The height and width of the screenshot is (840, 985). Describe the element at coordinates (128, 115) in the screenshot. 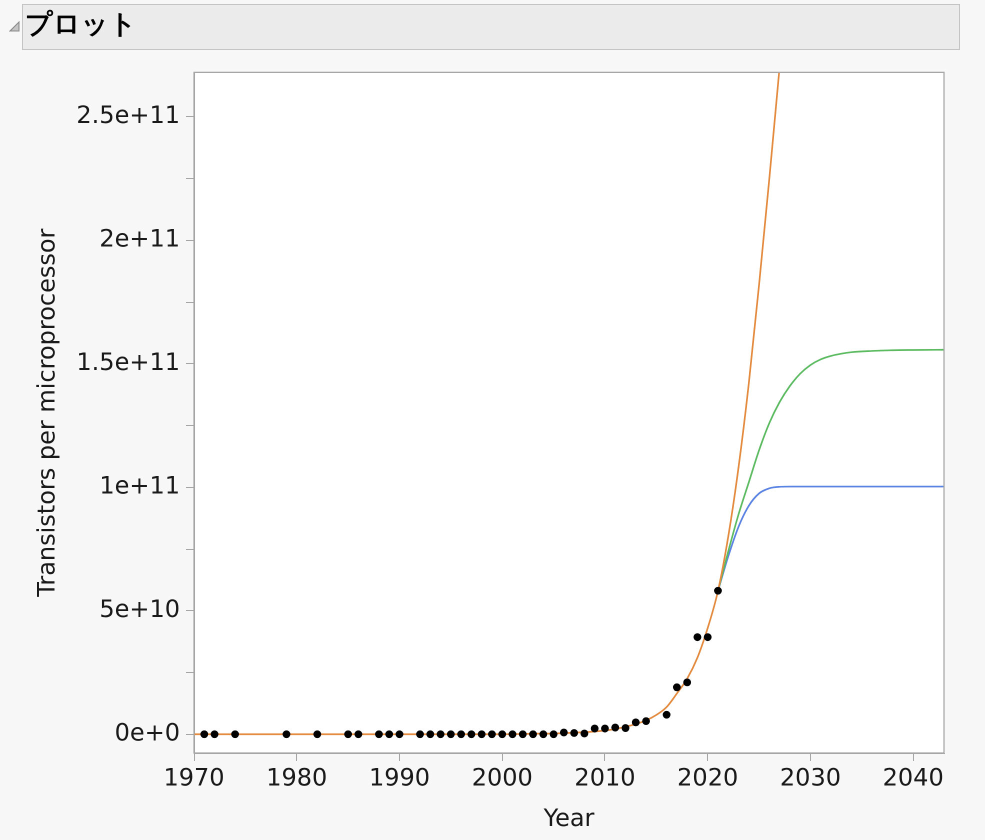

I see `y-tick-label: 2.5e+11` at that location.